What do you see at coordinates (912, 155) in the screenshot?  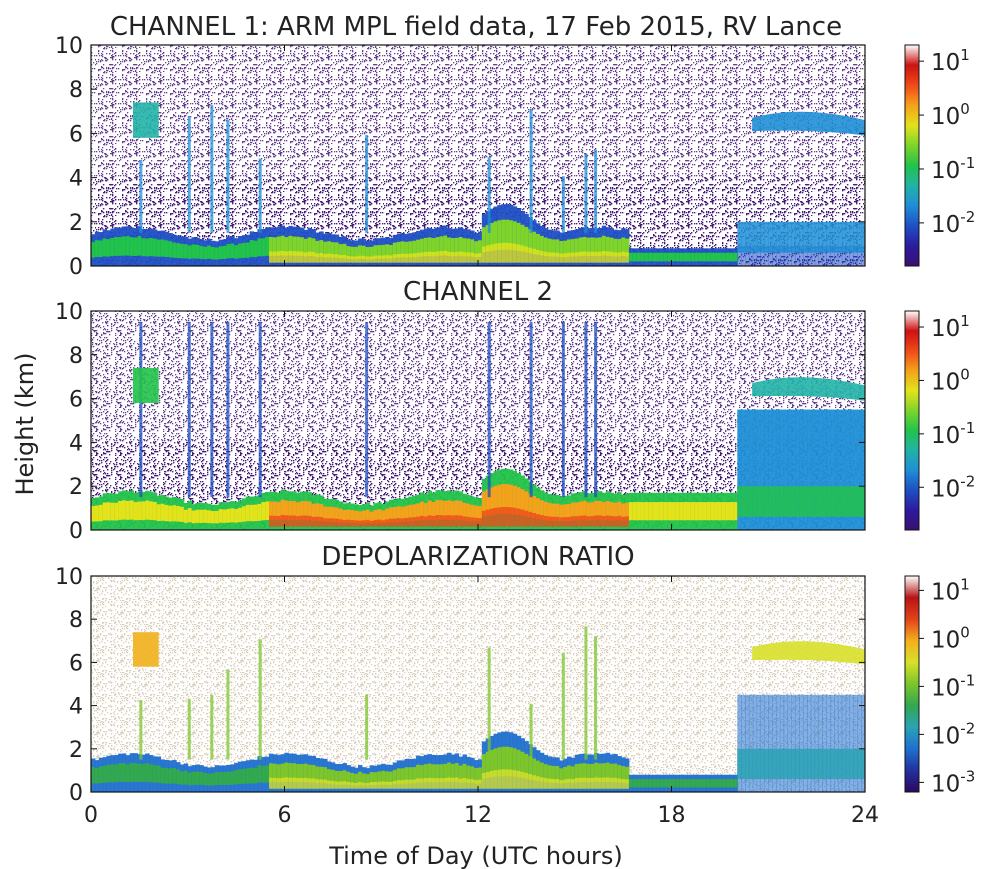 I see `colorbar` at bounding box center [912, 155].